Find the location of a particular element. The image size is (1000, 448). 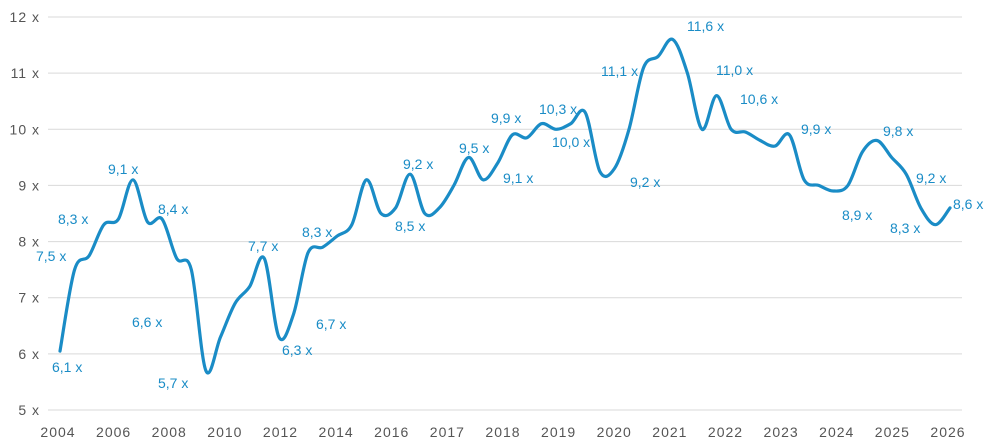

x-tick-label: 2014 is located at coordinates (336, 432).